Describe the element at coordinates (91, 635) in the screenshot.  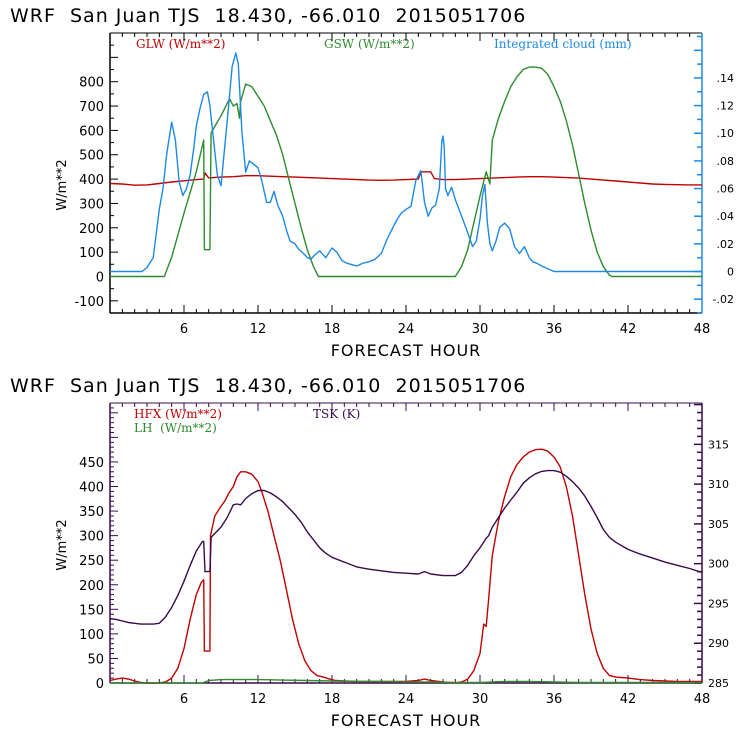
I see `bottom-y-tick-label: 100` at that location.